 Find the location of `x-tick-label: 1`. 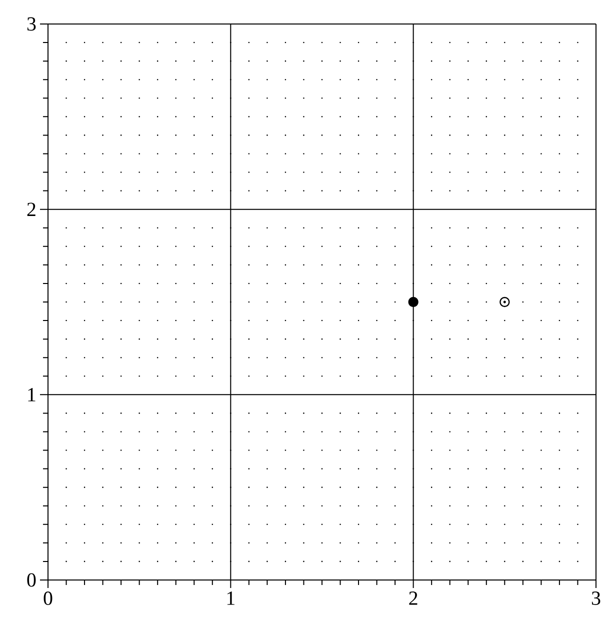

x-tick-label: 1 is located at coordinates (230, 598).